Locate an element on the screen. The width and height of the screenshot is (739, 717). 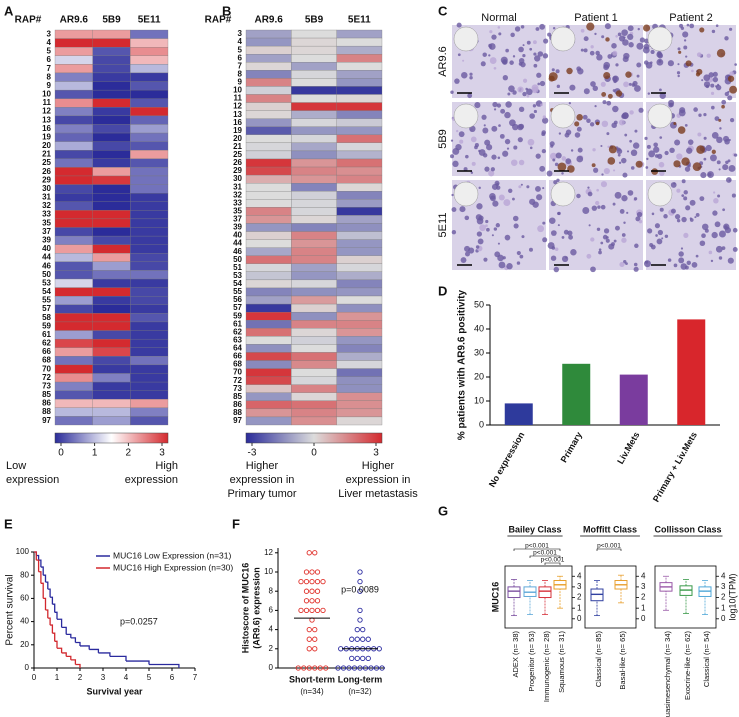
y-tick-label: 100 is located at coordinates (23, 551).